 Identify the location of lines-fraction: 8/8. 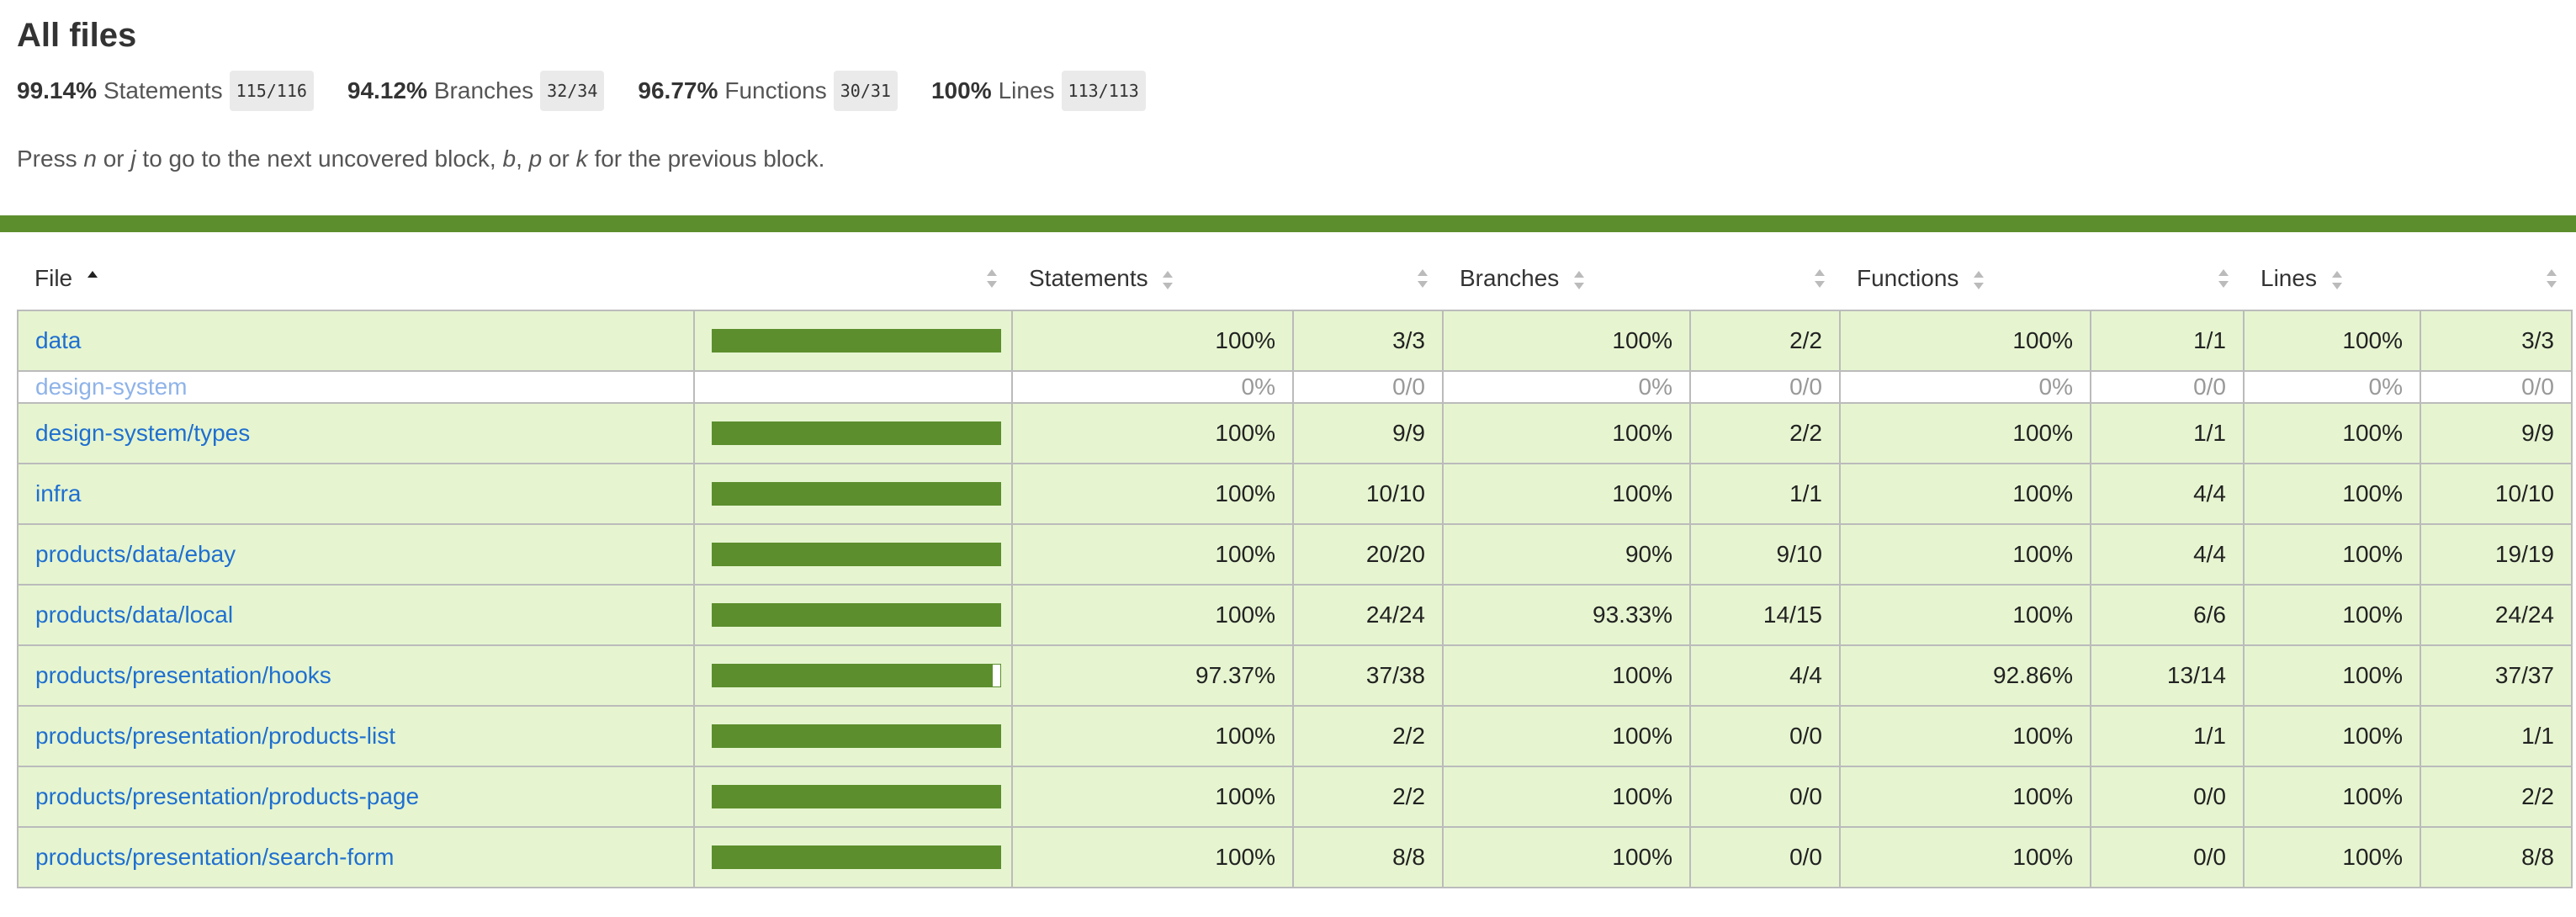
(2496, 857).